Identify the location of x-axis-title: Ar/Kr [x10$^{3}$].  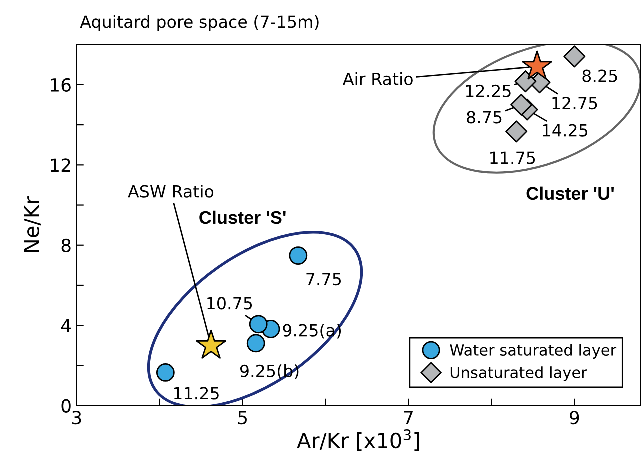
(358, 441).